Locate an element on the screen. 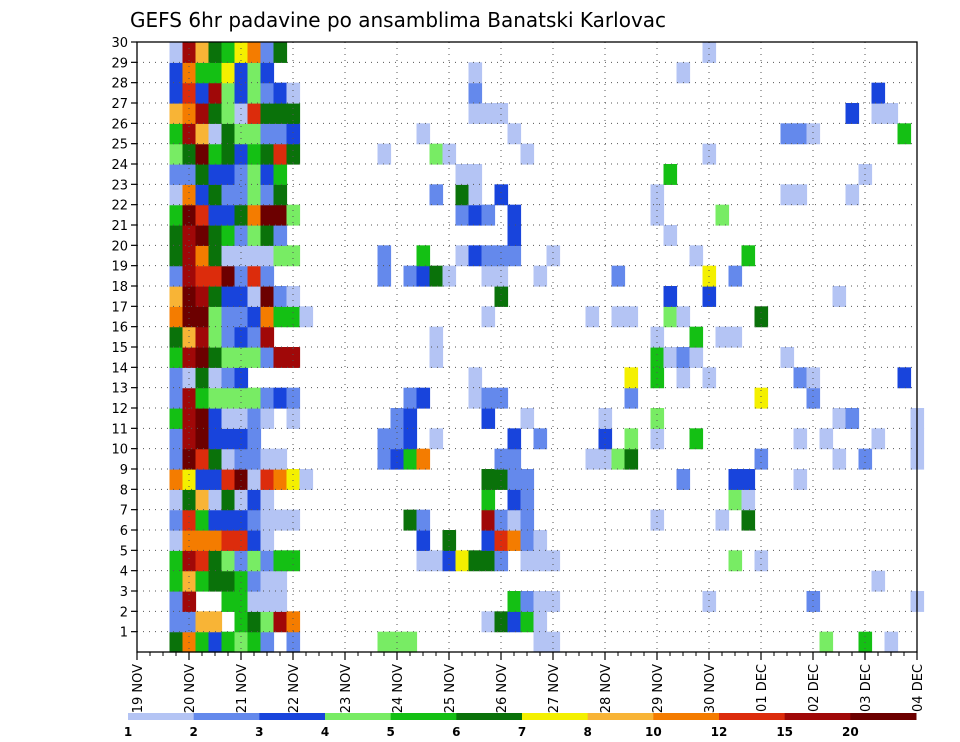  y-tick-label: 4 is located at coordinates (124, 572).